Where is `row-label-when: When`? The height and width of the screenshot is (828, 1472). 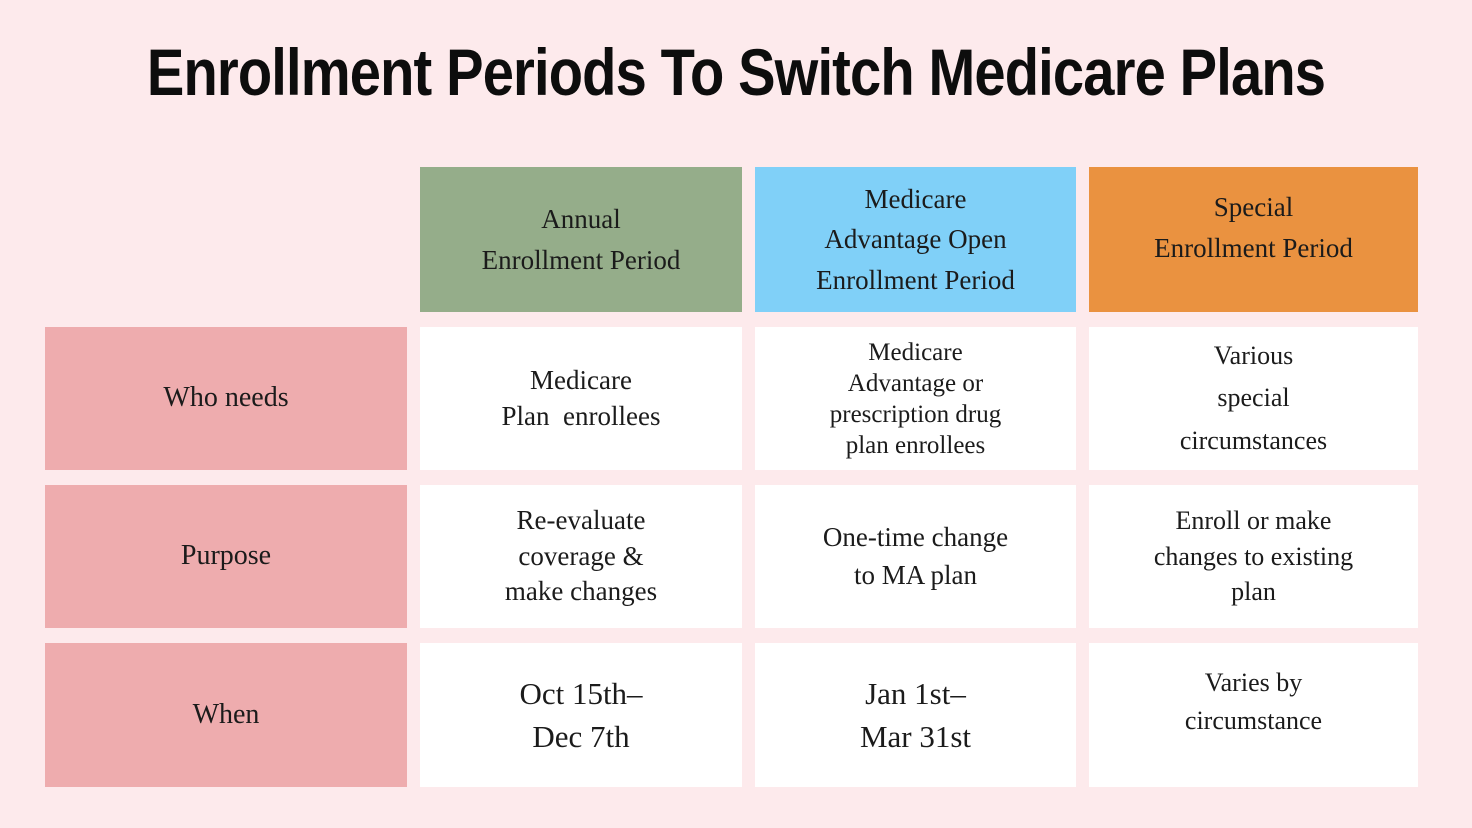 row-label-when: When is located at coordinates (226, 715).